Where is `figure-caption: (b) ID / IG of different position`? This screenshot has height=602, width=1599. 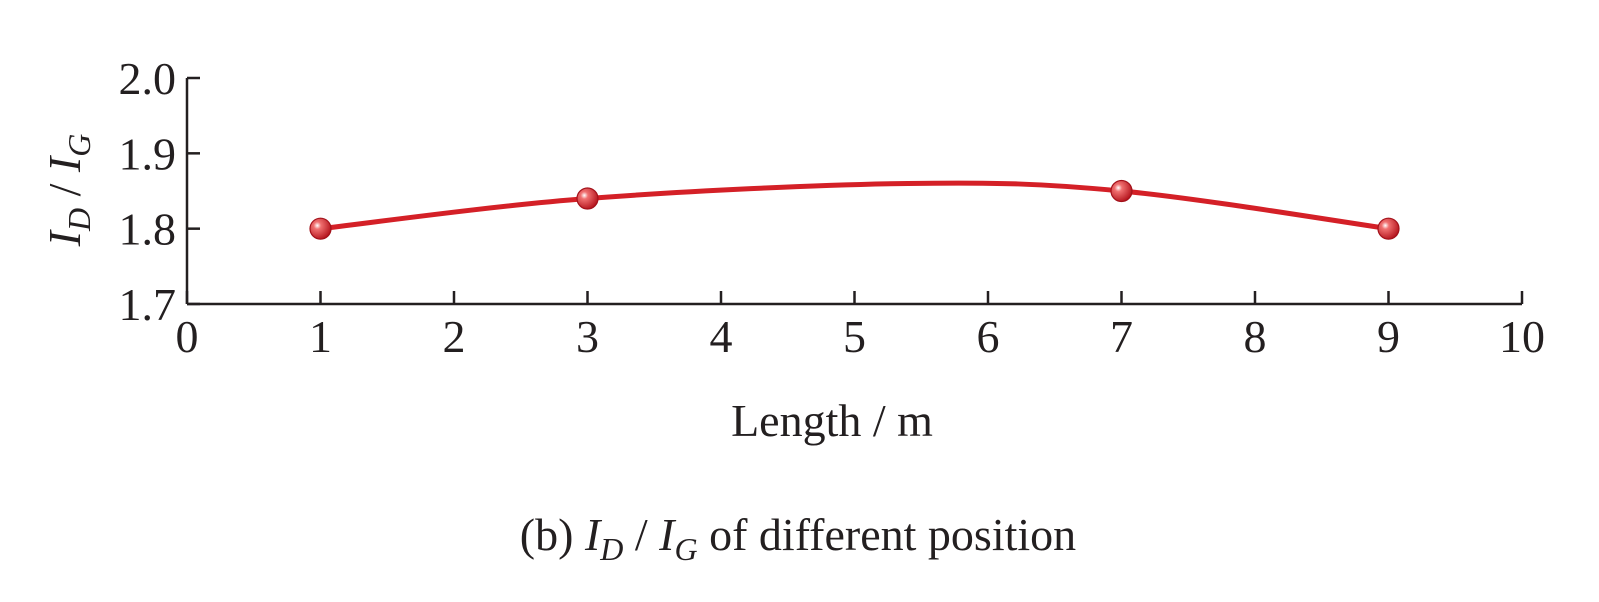 figure-caption: (b) ID / IG of different position is located at coordinates (798, 538).